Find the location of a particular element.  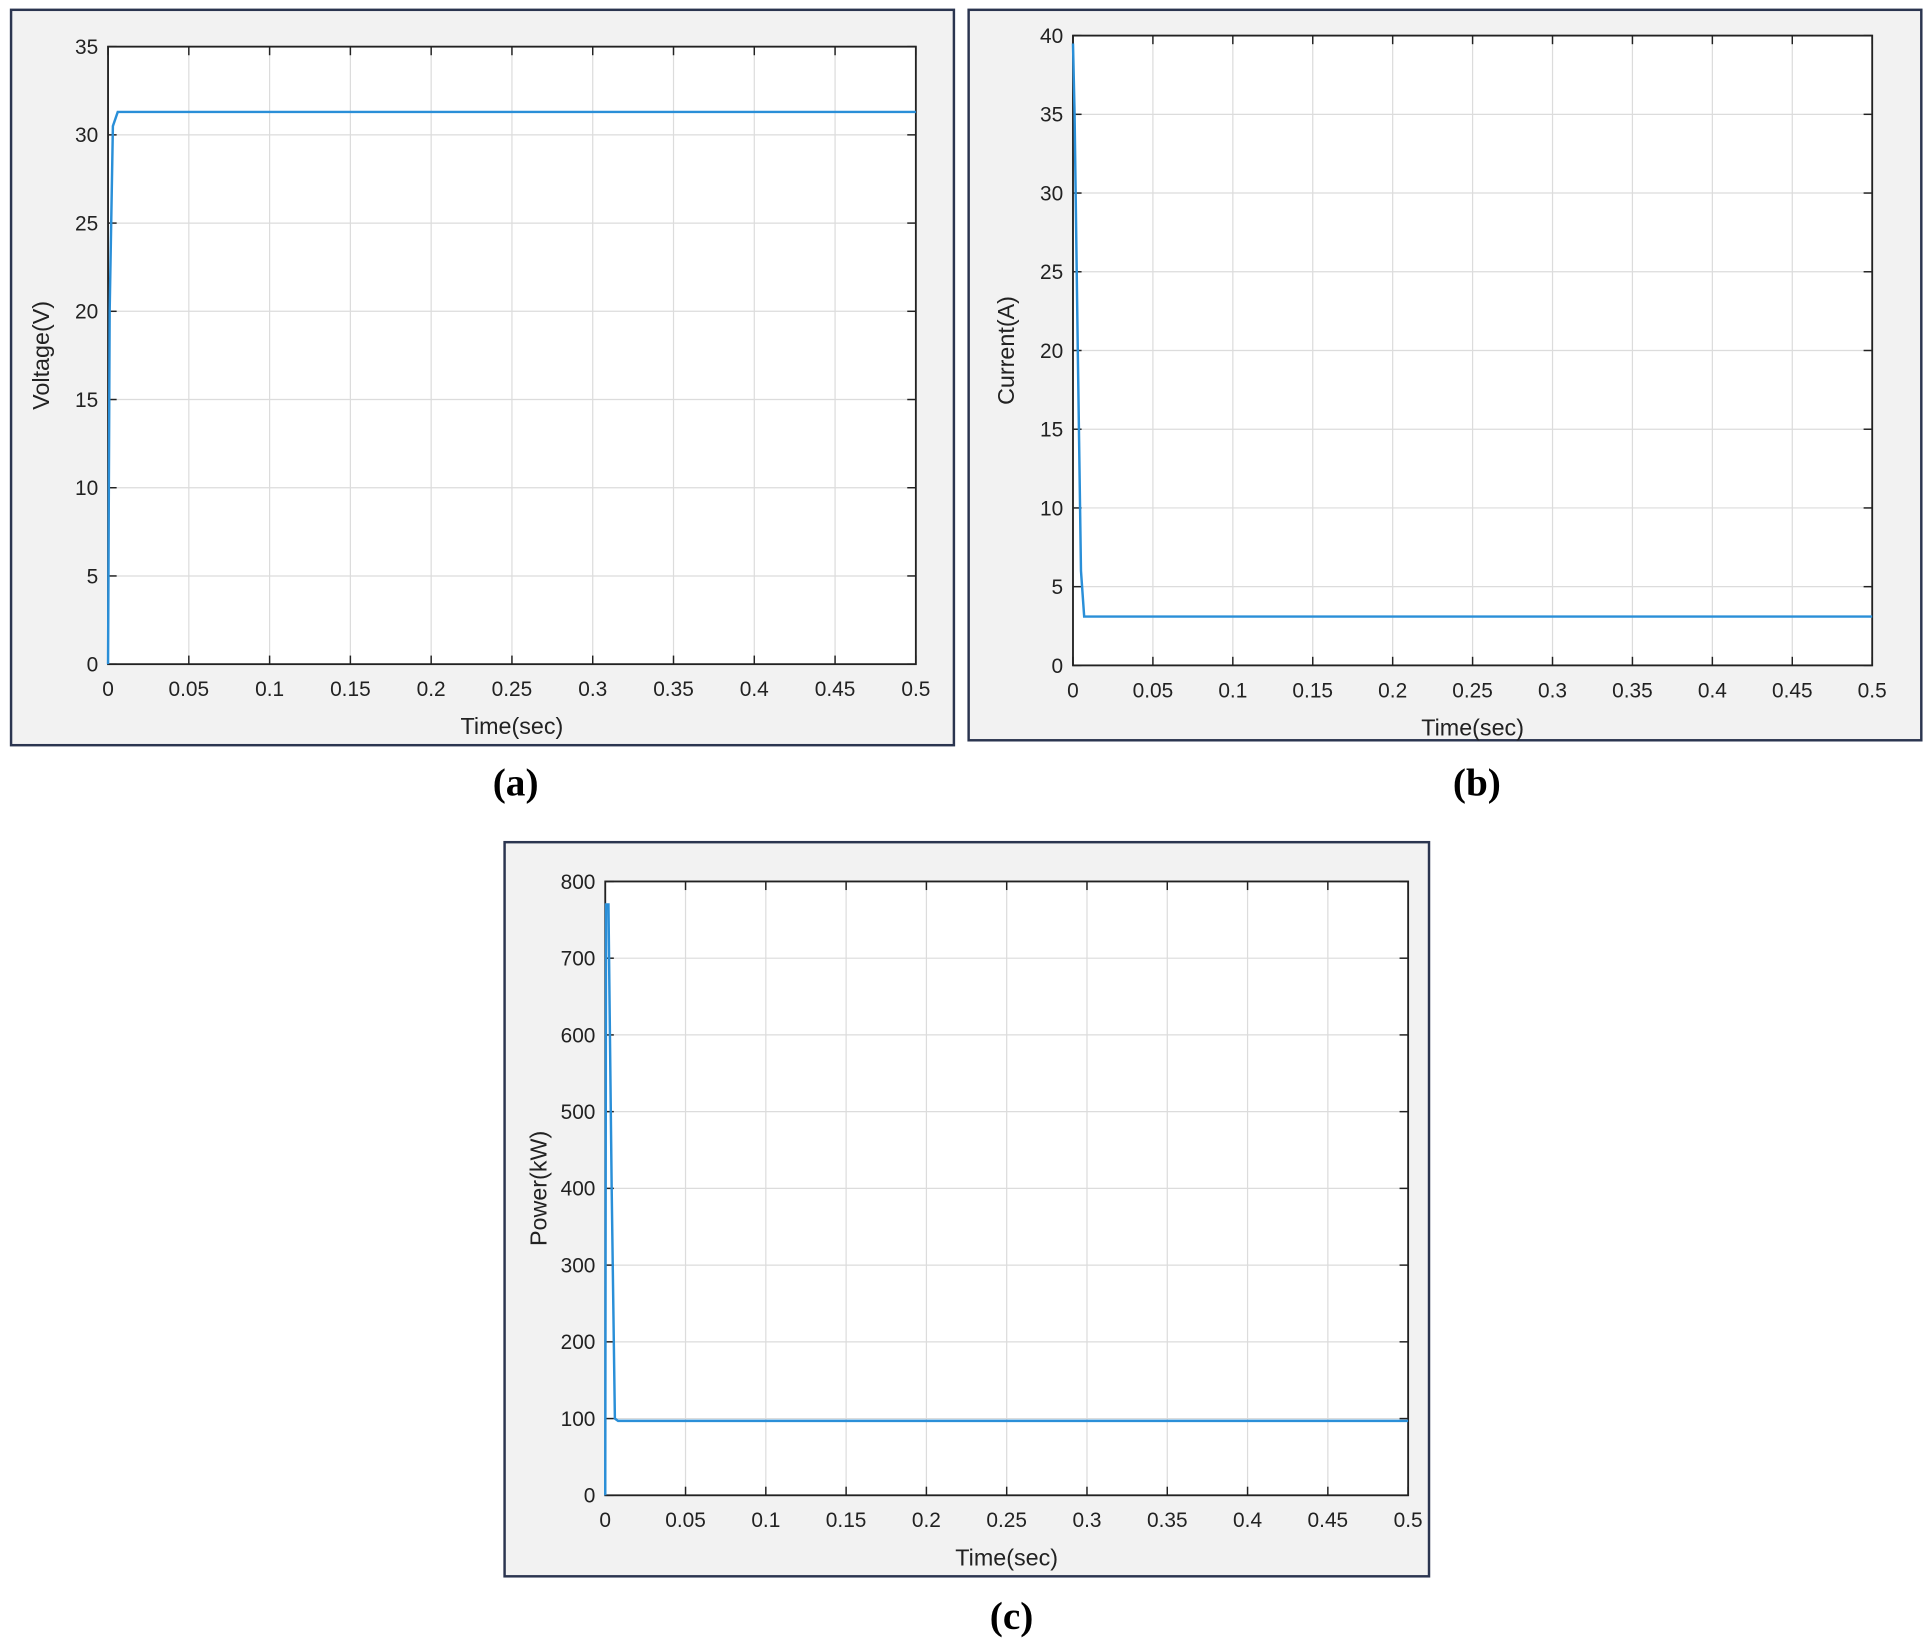

y-tick-label: 400 is located at coordinates (578, 1189).